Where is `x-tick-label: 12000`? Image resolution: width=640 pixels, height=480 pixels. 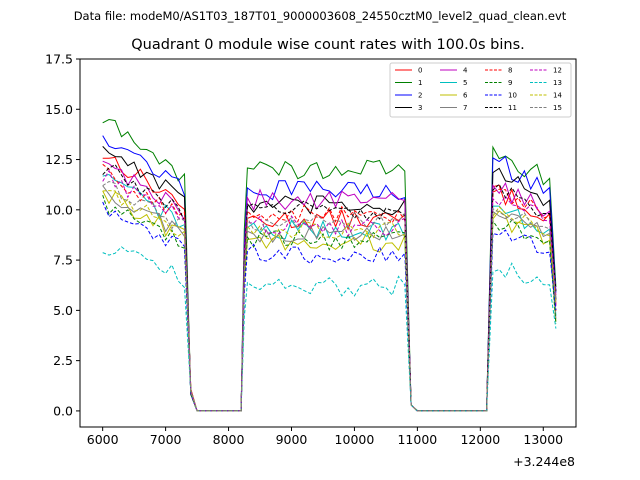
x-tick-label: 12000 is located at coordinates (480, 439).